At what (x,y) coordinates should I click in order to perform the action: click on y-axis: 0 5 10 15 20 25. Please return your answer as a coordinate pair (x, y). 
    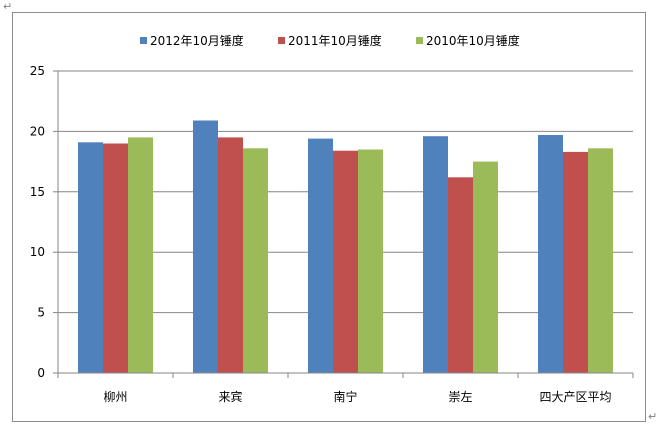
    Looking at the image, I should click on (44, 222).